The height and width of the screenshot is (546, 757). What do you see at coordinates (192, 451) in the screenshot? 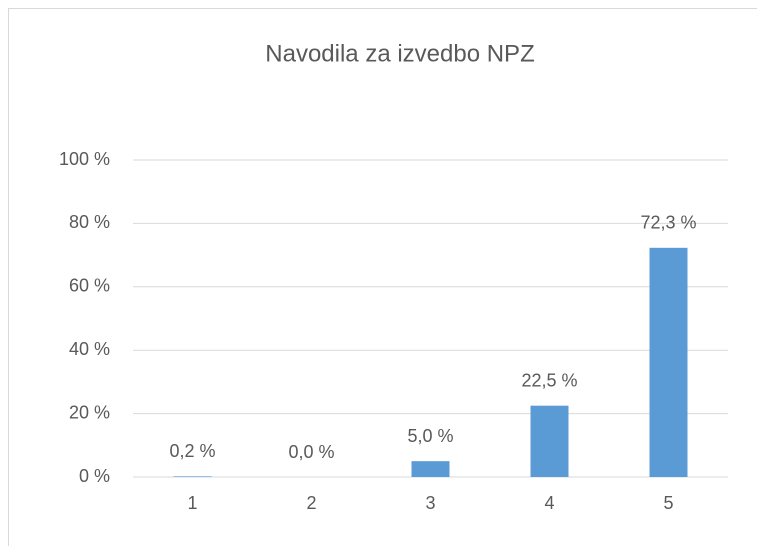
I see `data-label: 0,2 %` at bounding box center [192, 451].